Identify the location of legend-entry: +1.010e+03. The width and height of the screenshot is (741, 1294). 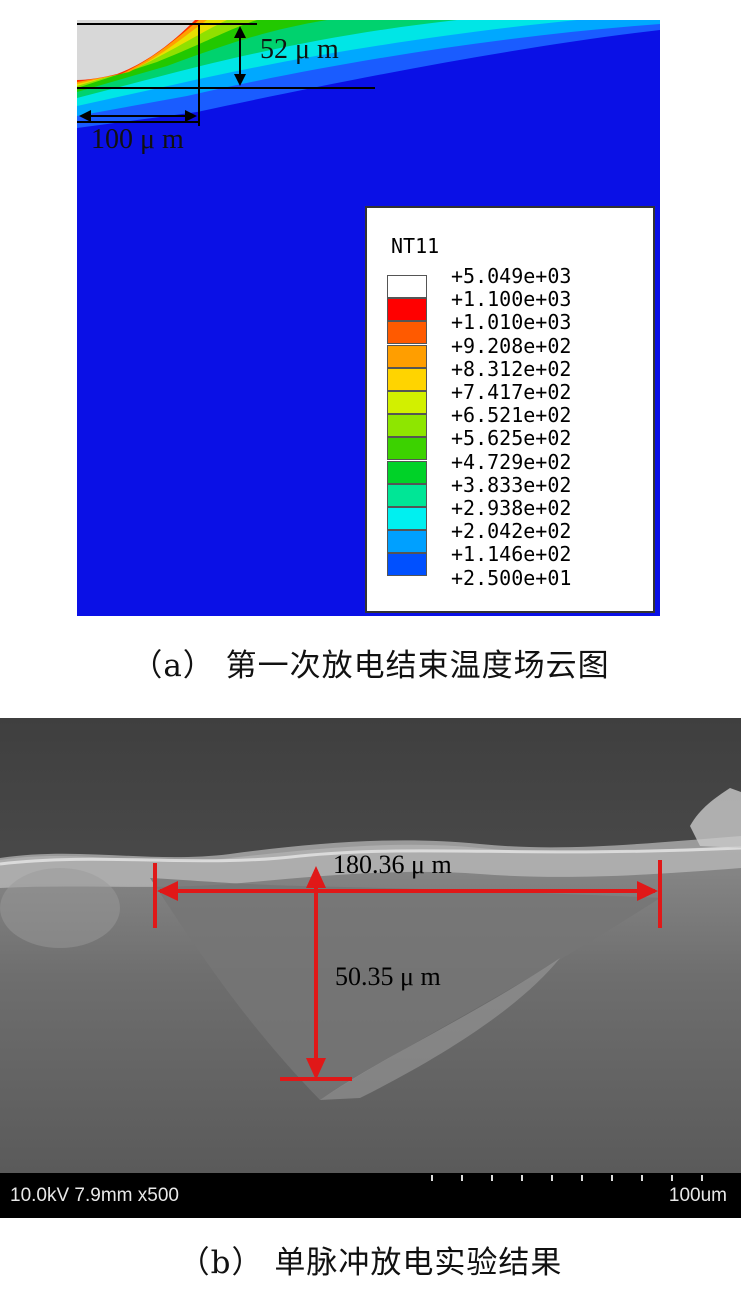
(517, 327).